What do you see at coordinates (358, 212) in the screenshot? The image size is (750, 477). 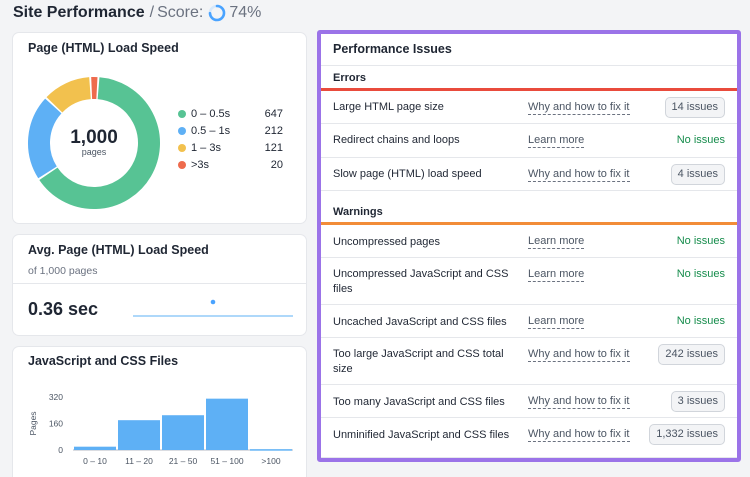 I see `warnings-section-label: Warnings` at bounding box center [358, 212].